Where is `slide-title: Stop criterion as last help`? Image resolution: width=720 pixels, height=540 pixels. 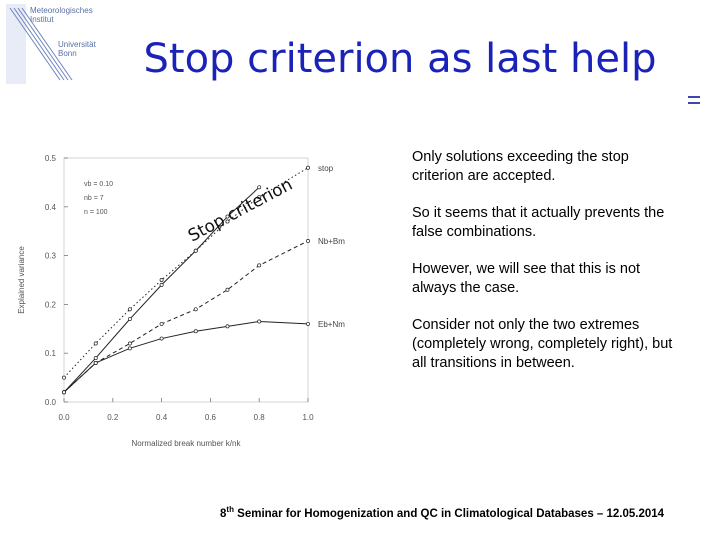
slide-title: Stop criterion as last help is located at coordinates (400, 59).